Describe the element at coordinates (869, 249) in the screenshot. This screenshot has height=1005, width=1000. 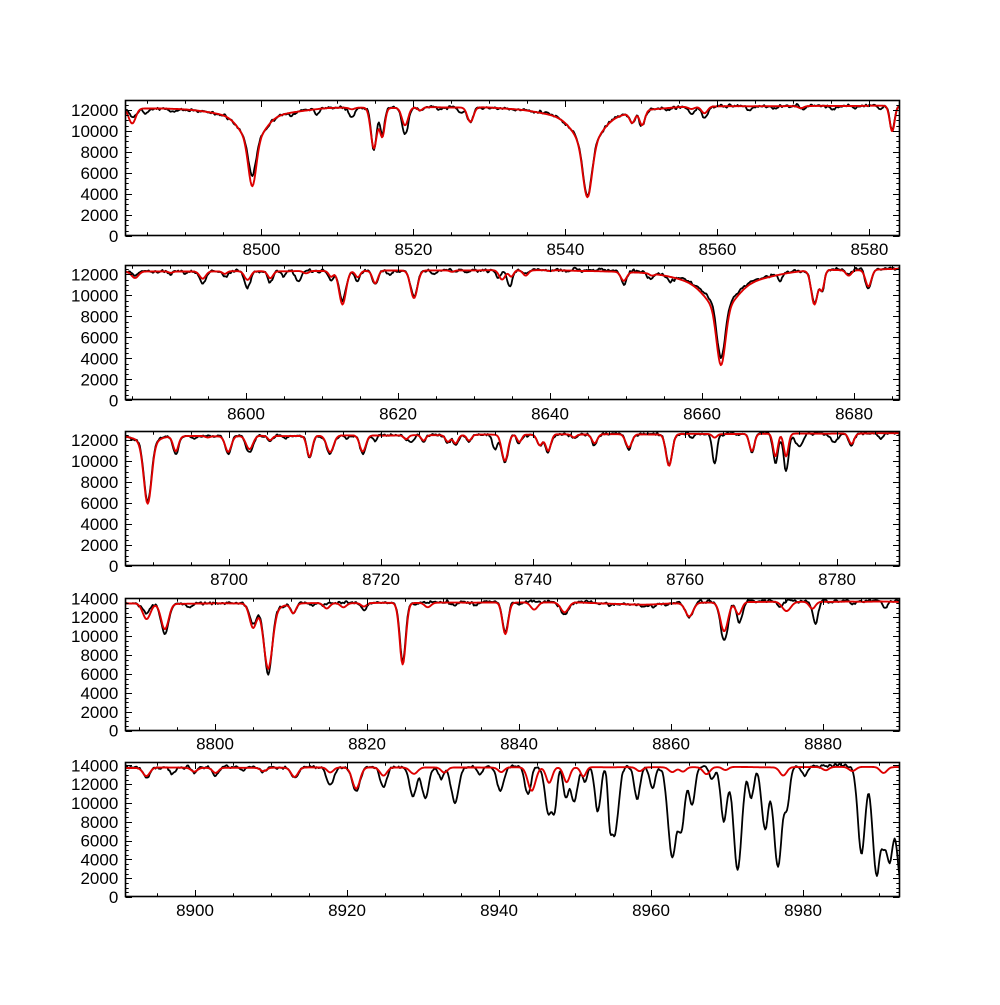
I see `svg-text: 8580` at that location.